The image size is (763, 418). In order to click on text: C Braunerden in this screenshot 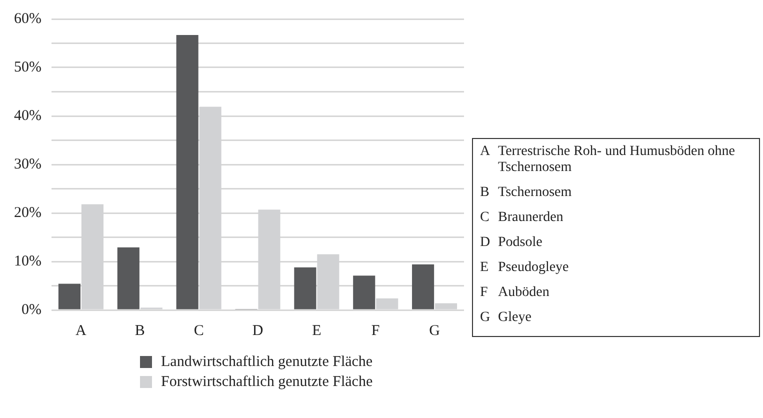, I will do `click(522, 218)`.